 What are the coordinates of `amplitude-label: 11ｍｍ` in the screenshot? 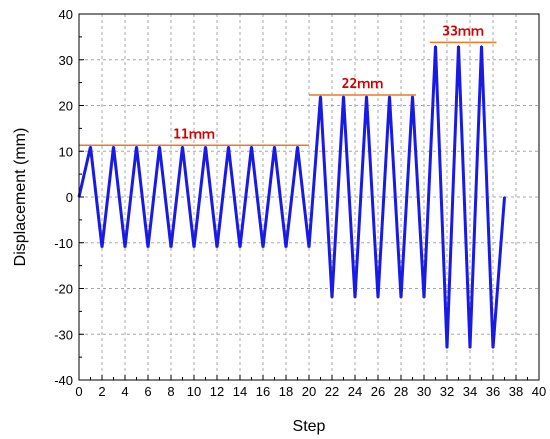 It's located at (194, 134).